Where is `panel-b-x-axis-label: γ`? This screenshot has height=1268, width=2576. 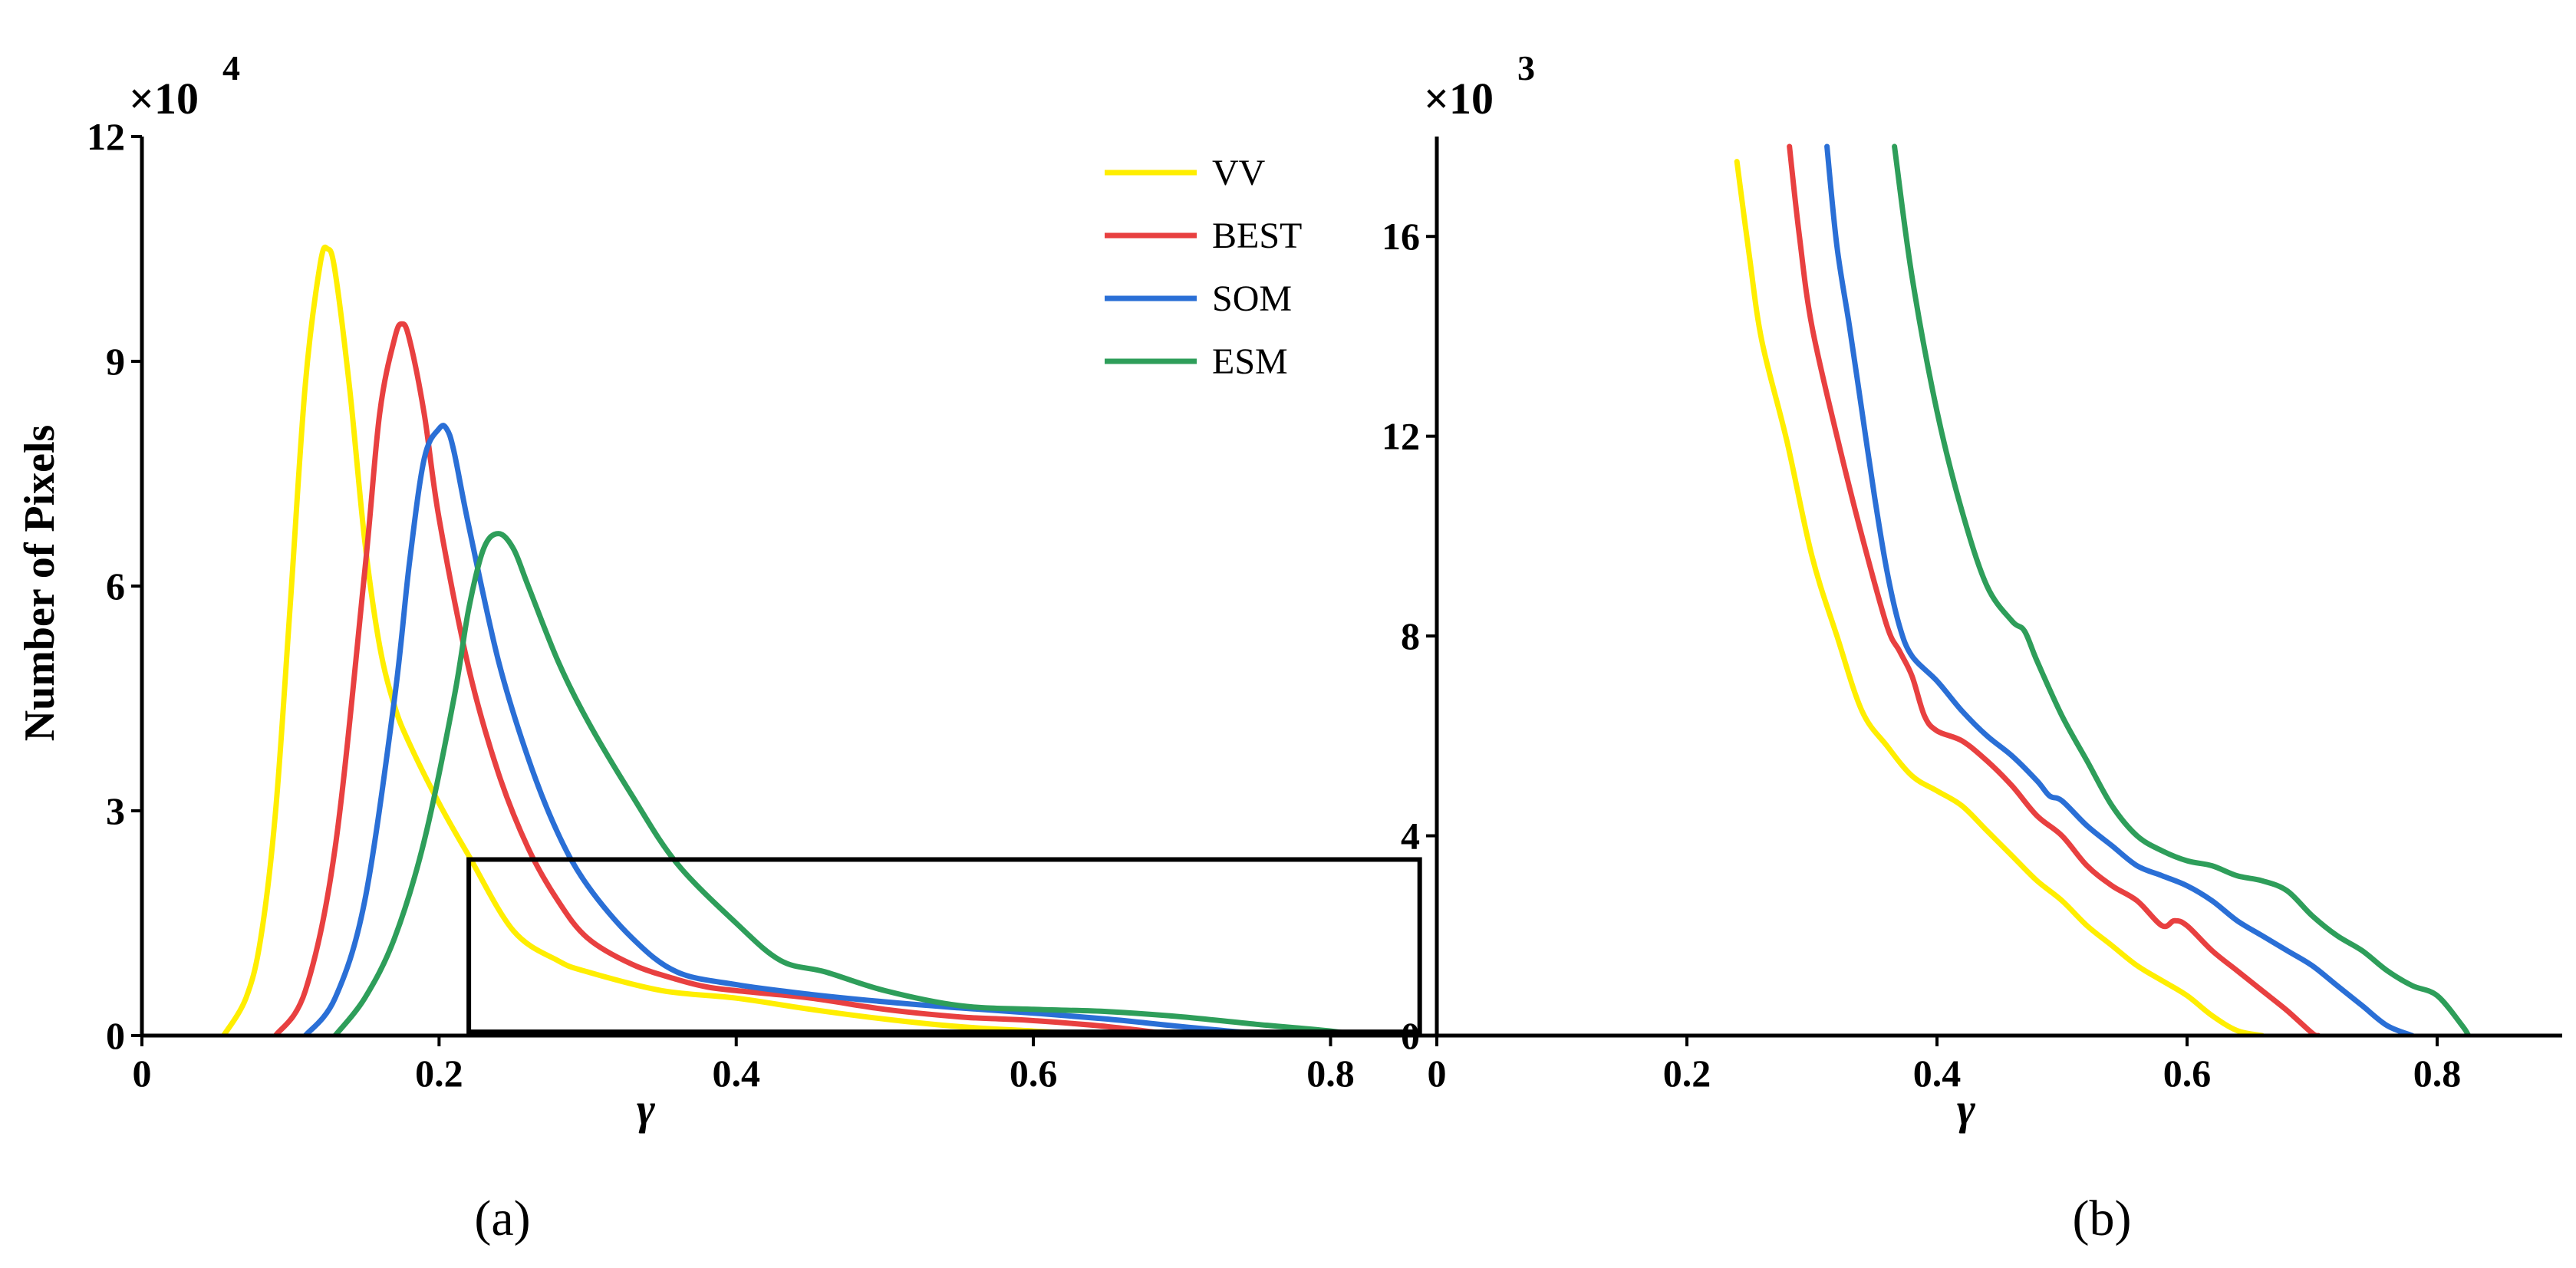
panel-b-x-axis-label: γ is located at coordinates (1966, 1109).